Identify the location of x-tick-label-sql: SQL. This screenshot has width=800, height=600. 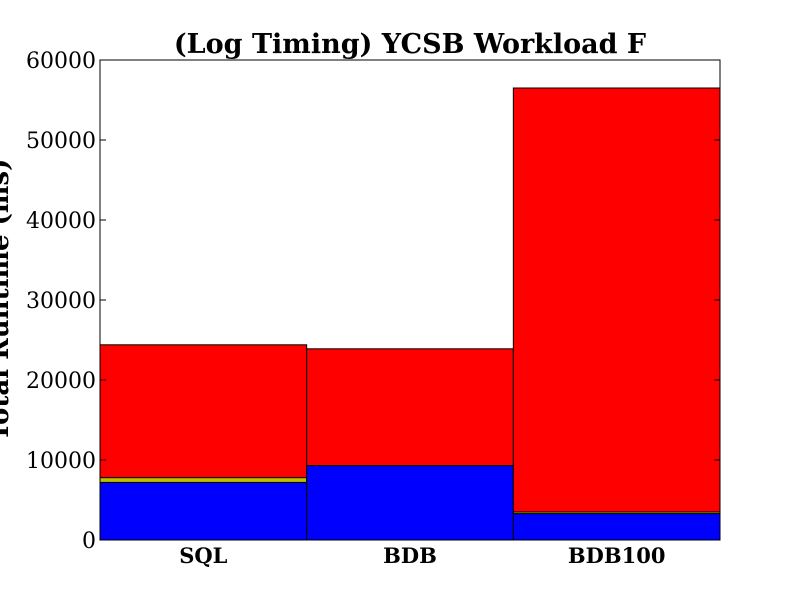
(203, 555).